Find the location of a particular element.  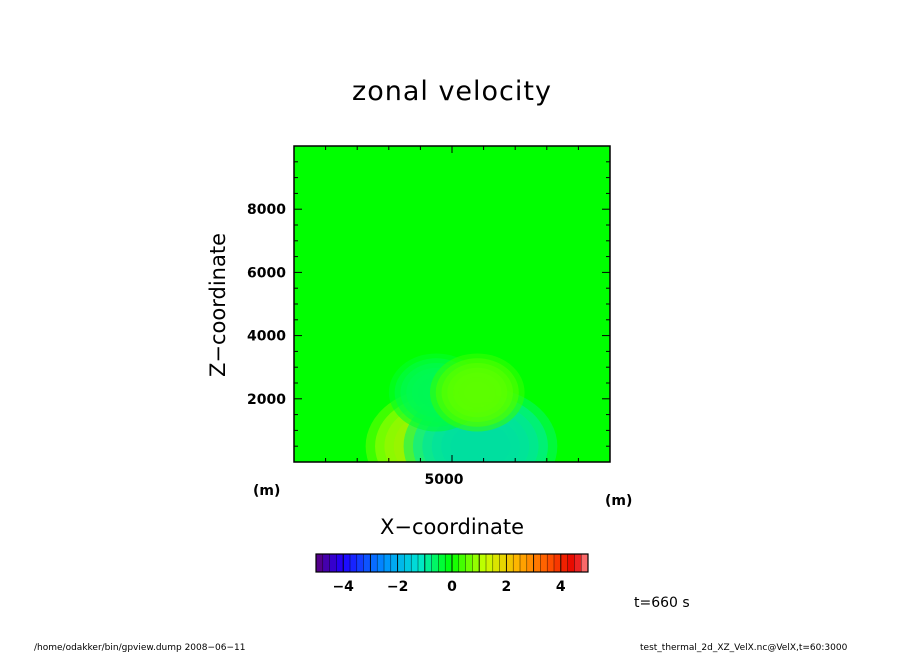

y-tick-label: 6000 is located at coordinates (266, 273).